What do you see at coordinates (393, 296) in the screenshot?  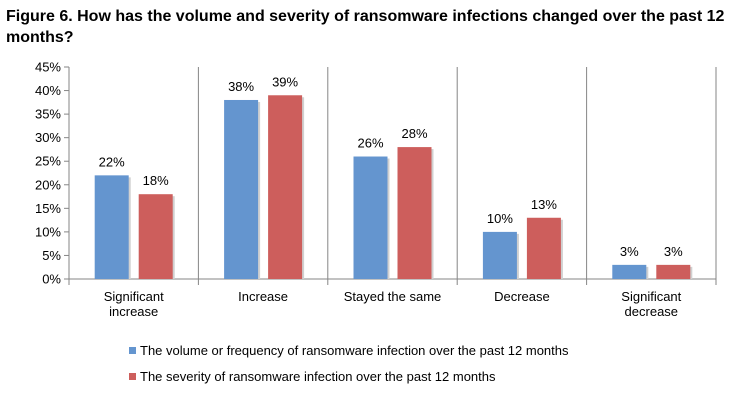 I see `x-tick-label: Stayed the same` at bounding box center [393, 296].